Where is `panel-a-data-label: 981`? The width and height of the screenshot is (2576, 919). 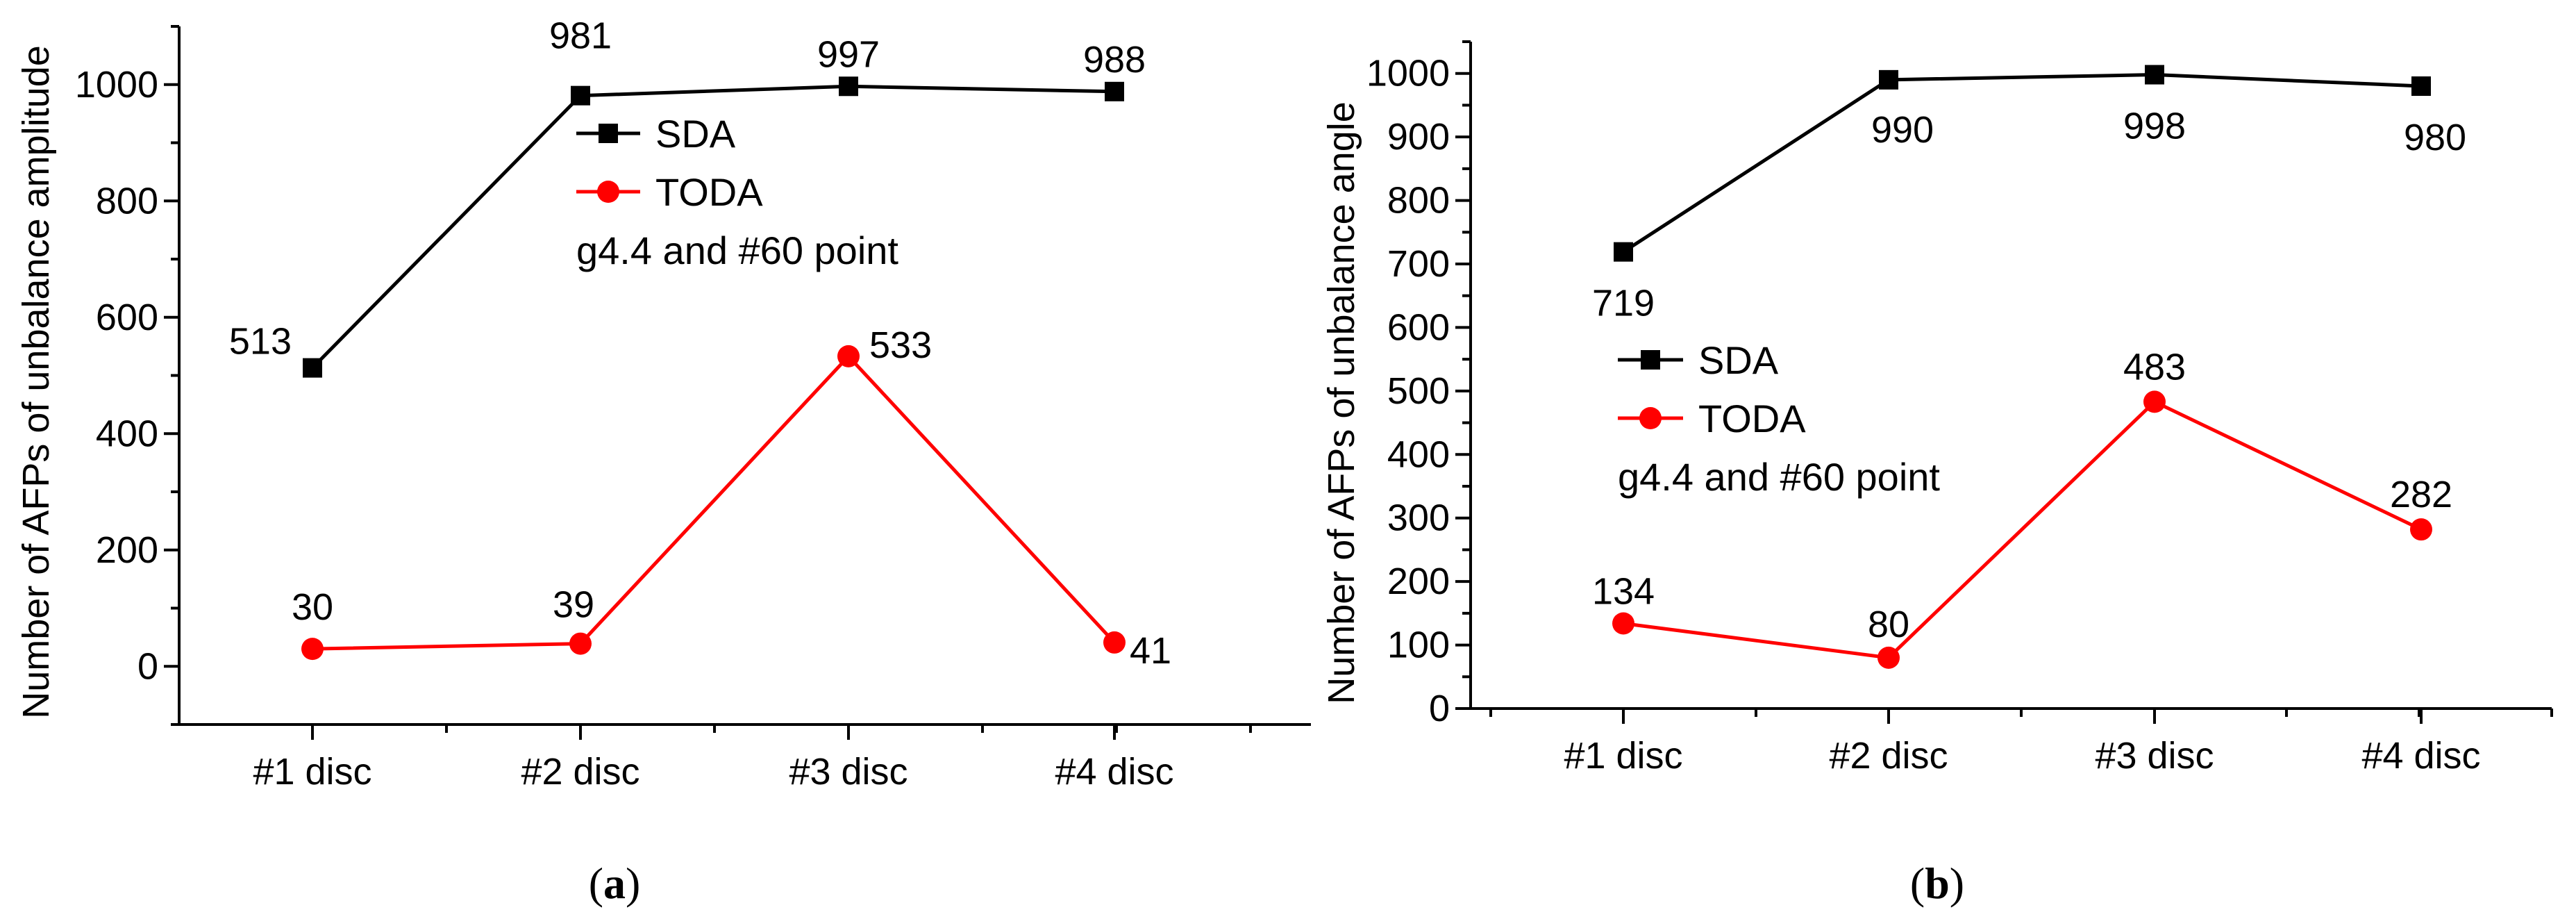
panel-a-data-label: 981 is located at coordinates (580, 36).